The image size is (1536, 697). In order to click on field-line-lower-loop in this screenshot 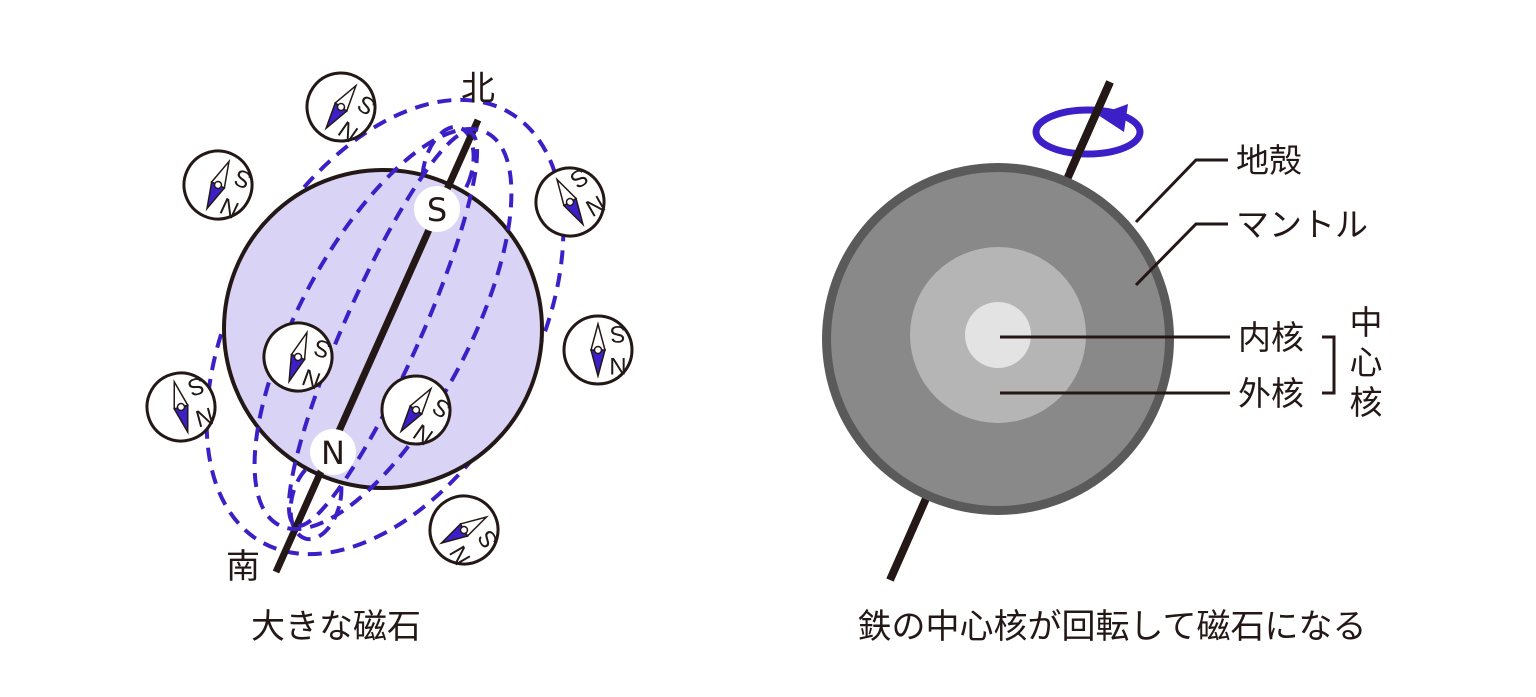, I will do `click(316, 500)`.